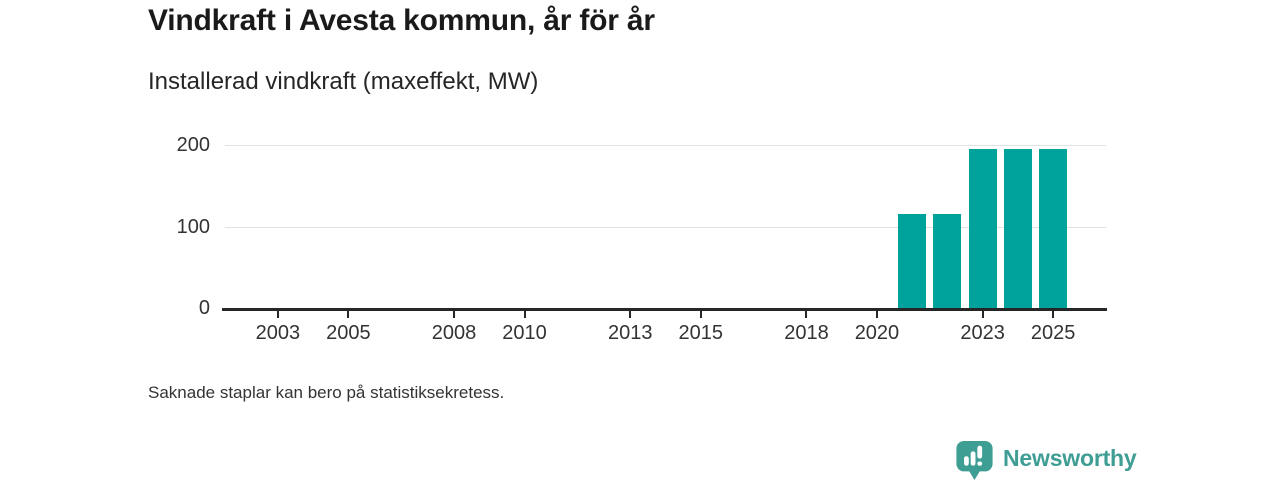 The width and height of the screenshot is (1280, 480). What do you see at coordinates (454, 314) in the screenshot?
I see `x-axis-tick-2008` at bounding box center [454, 314].